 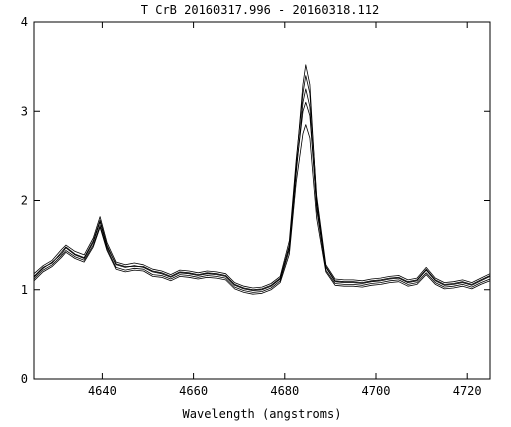 I want to click on x-tick-label: 4680, so click(x=284, y=391).